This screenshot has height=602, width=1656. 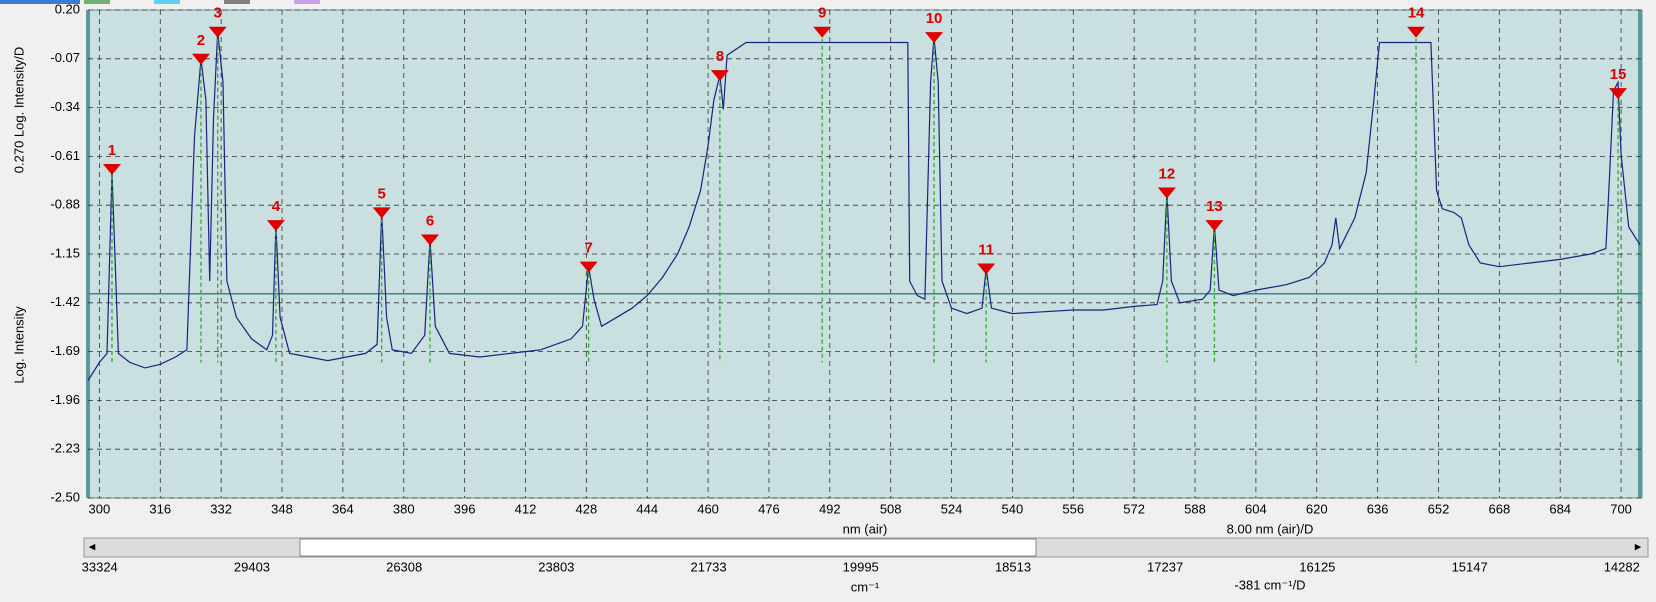 I want to click on y-tick-label: -1.15, so click(x=65, y=252).